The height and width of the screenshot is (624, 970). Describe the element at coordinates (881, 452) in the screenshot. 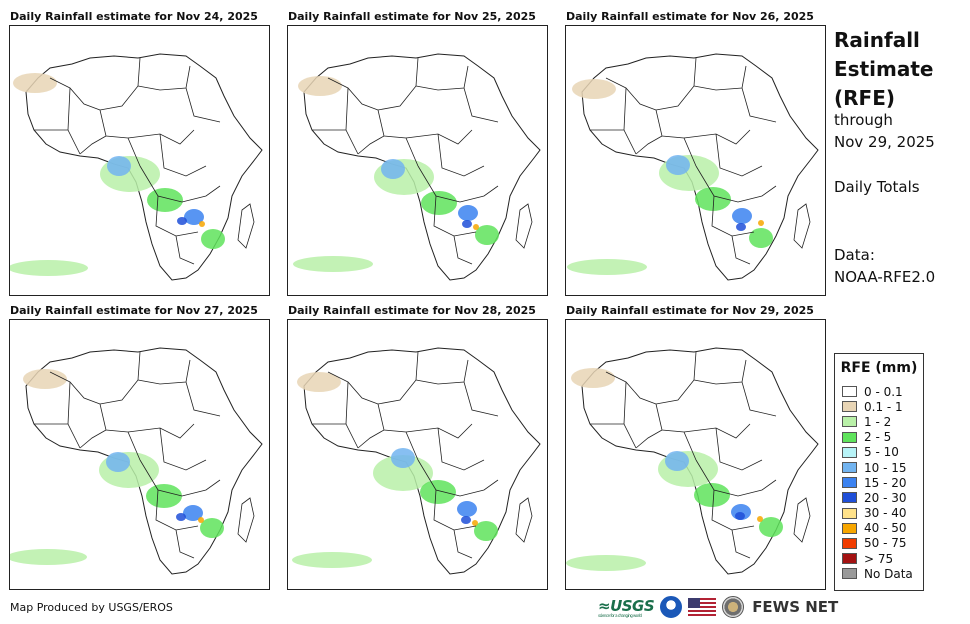

I see `legend-label: 5 - 10` at that location.